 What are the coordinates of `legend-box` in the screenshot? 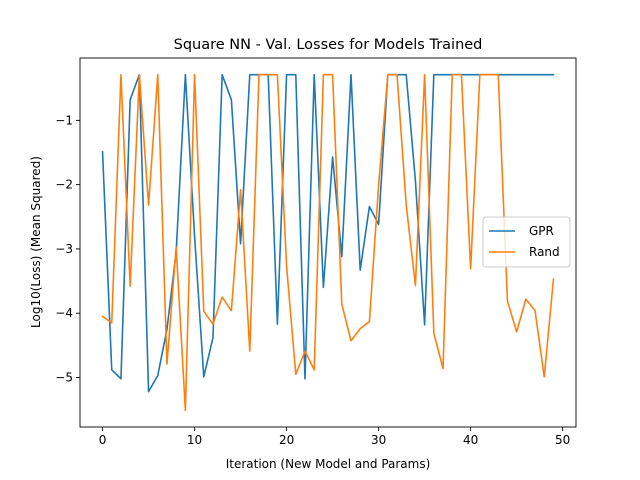 It's located at (526, 242).